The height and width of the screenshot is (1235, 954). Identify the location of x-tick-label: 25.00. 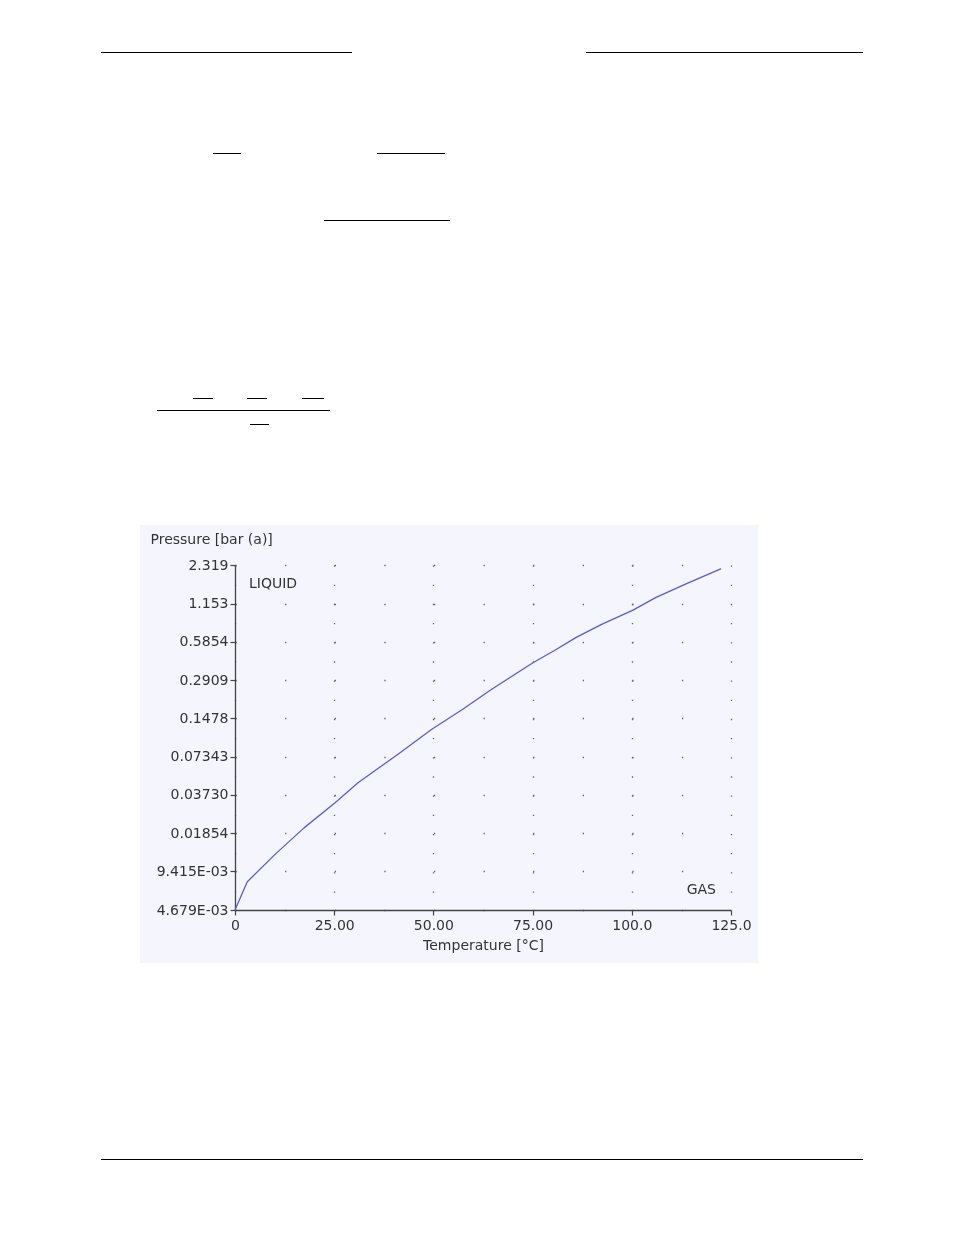
(334, 924).